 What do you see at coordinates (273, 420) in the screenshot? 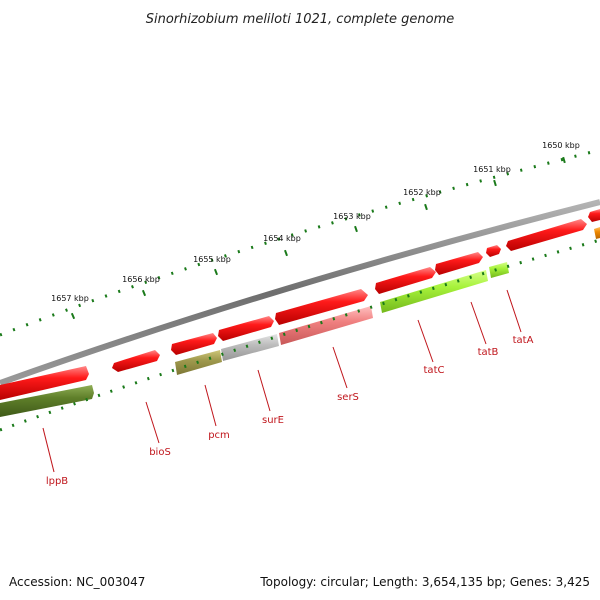
I see `gene-label-surE: surE` at bounding box center [273, 420].